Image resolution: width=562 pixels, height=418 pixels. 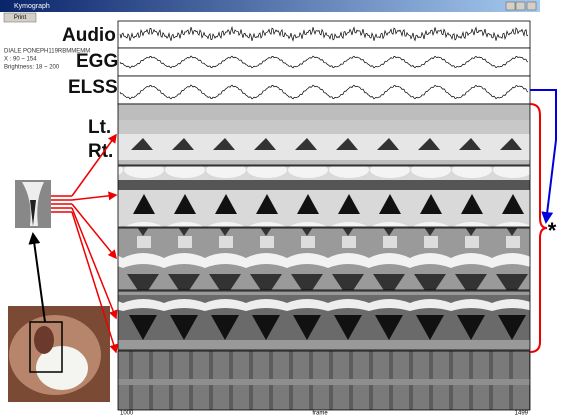 What do you see at coordinates (32, 6) in the screenshot?
I see `window-title: Kymograph` at bounding box center [32, 6].